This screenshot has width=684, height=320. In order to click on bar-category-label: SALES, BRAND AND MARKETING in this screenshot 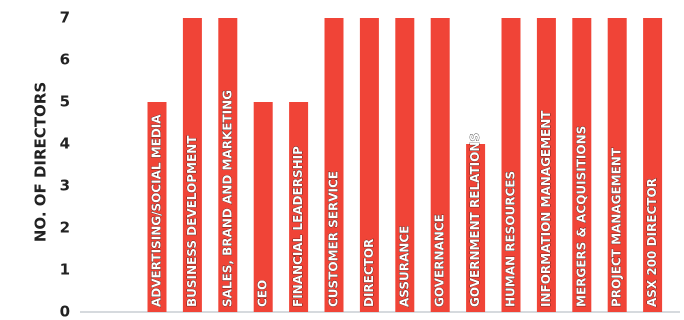, I will do `click(227, 198)`.